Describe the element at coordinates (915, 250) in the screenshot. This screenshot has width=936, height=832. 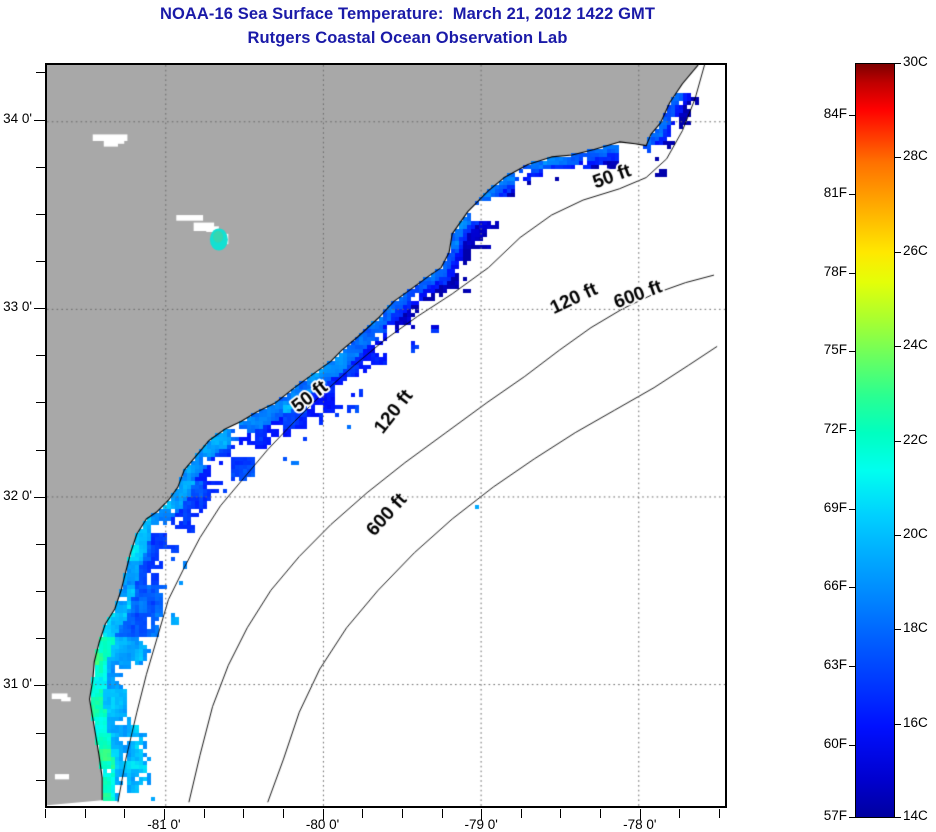
I see `colorbar-label-celsius: 26C` at that location.